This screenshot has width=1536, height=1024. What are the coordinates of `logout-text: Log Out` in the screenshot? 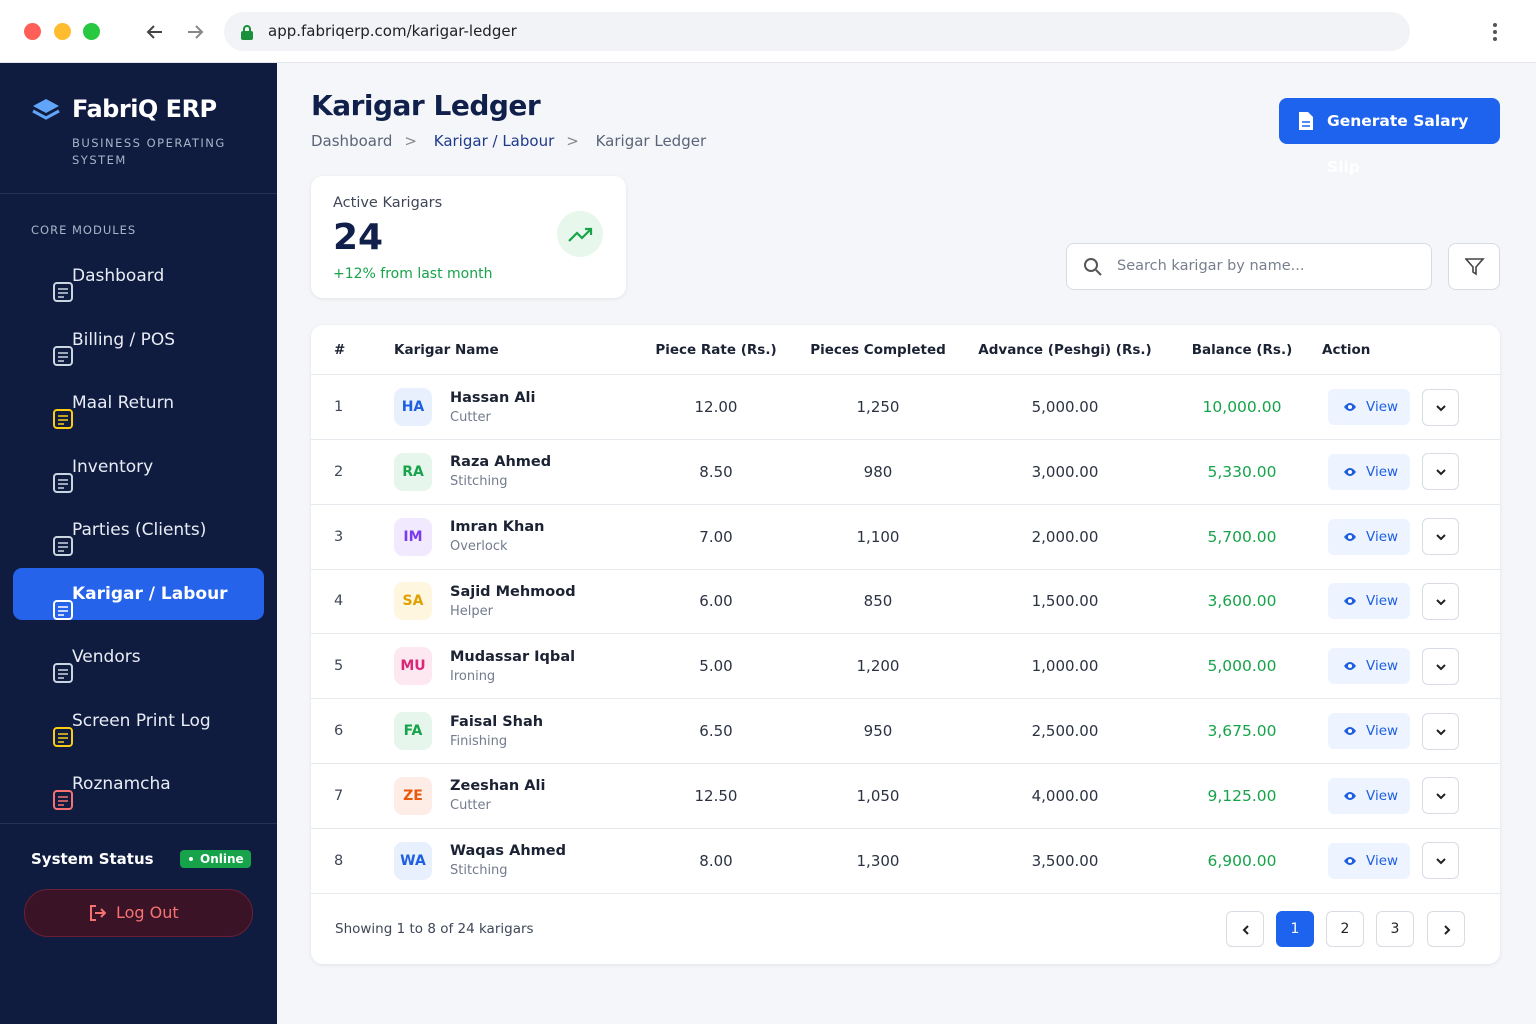 It's located at (147, 912).